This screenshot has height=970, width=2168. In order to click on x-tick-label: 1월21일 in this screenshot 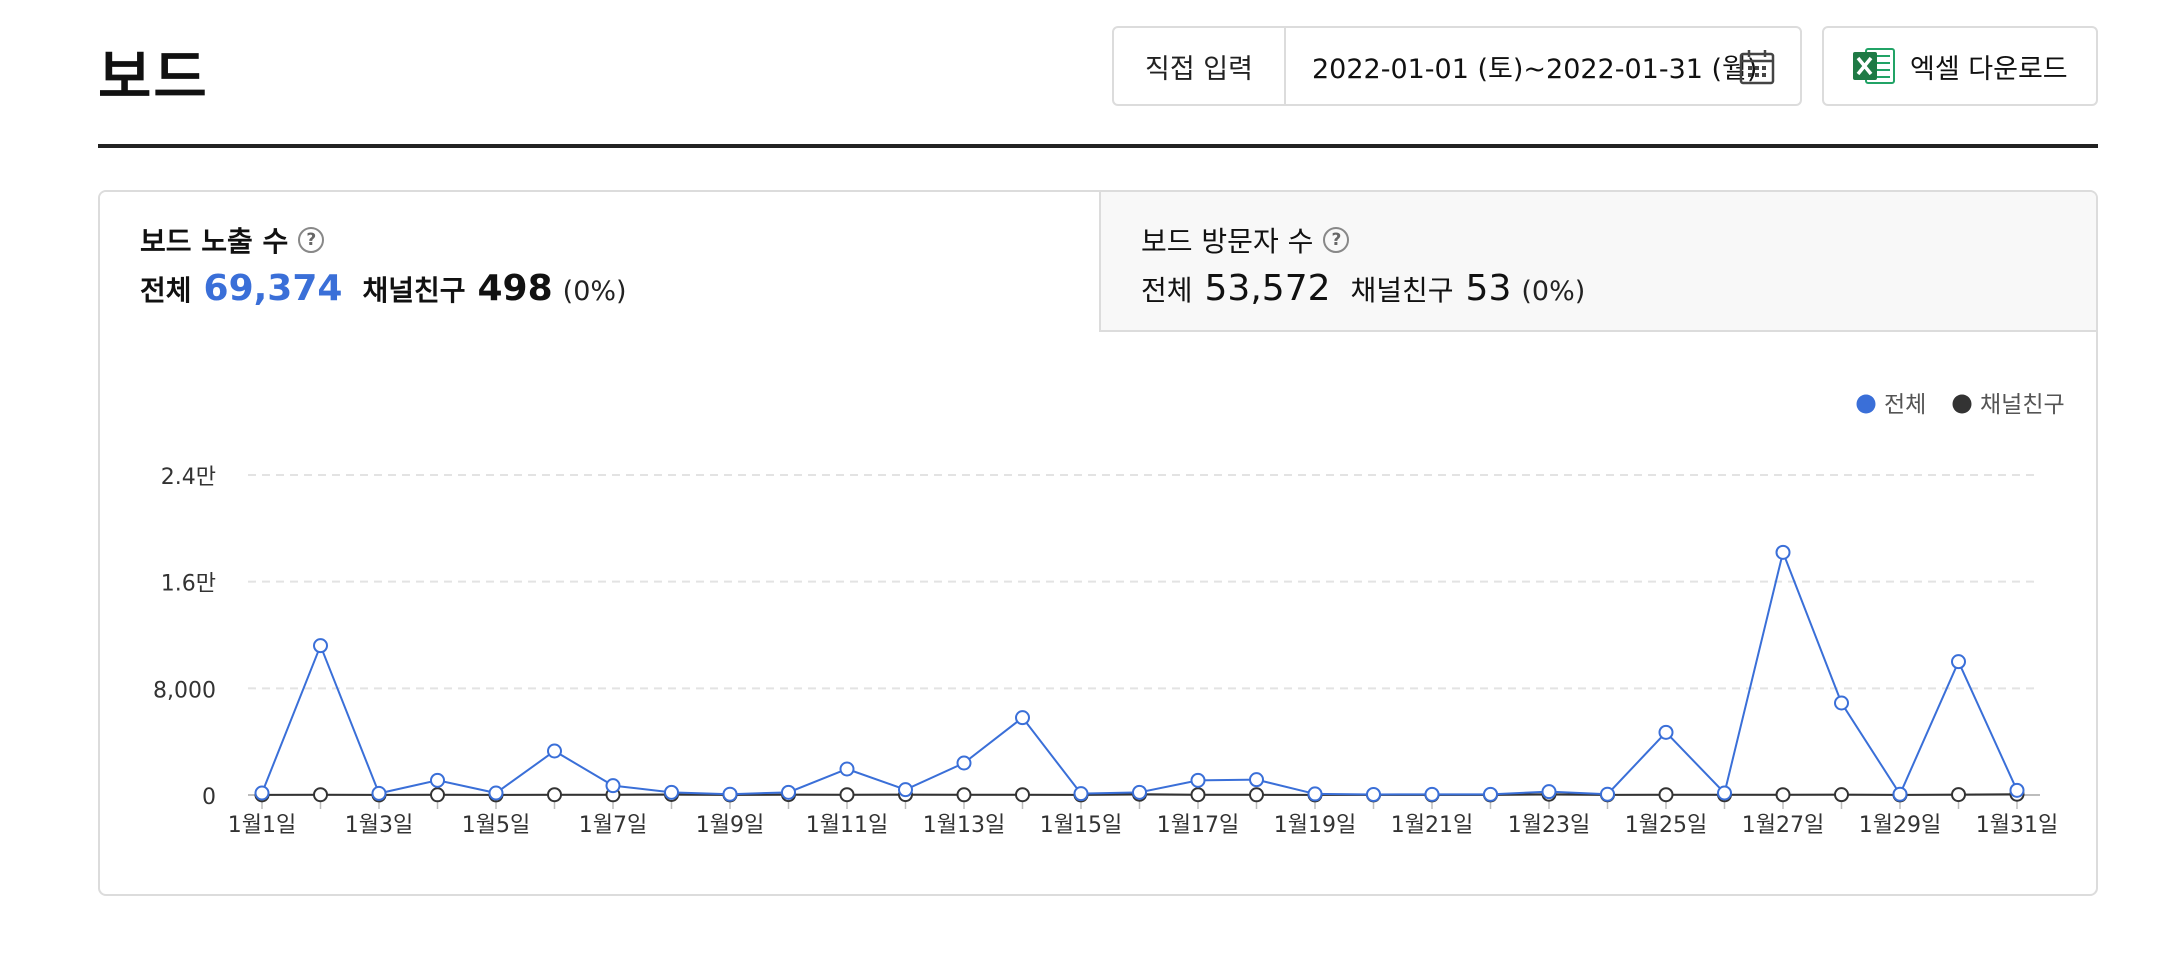, I will do `click(1432, 825)`.